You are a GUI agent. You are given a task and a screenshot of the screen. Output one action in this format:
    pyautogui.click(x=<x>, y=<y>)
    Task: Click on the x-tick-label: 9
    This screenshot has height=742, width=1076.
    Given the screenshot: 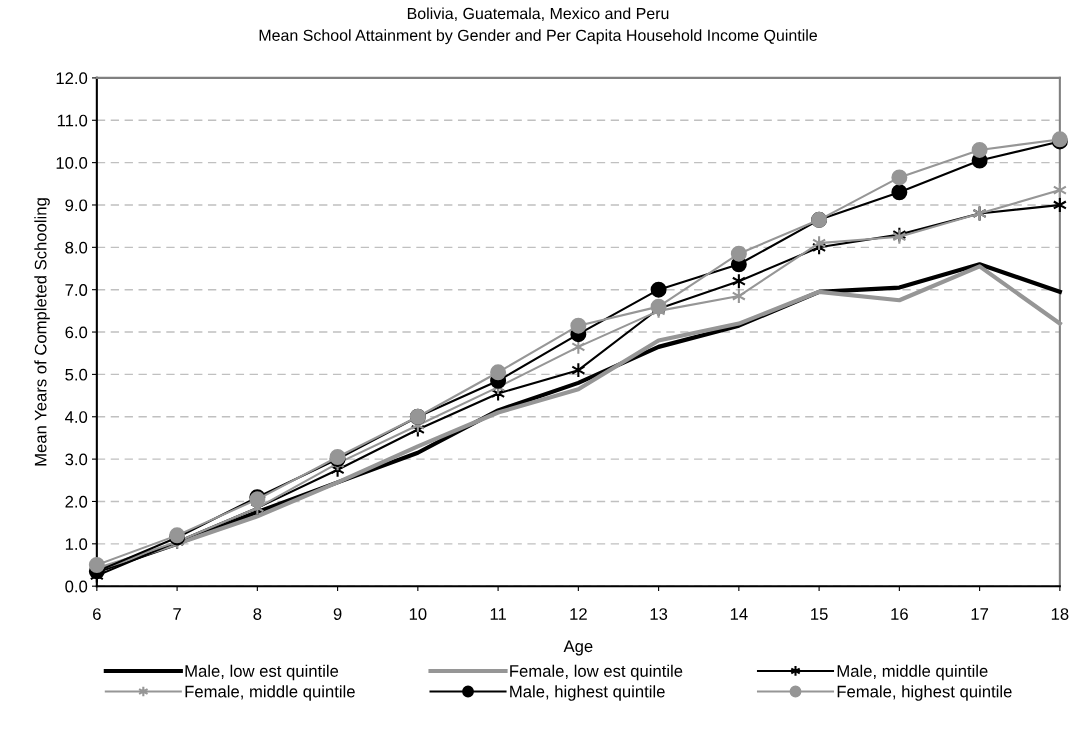 What is the action you would take?
    pyautogui.click(x=337, y=614)
    